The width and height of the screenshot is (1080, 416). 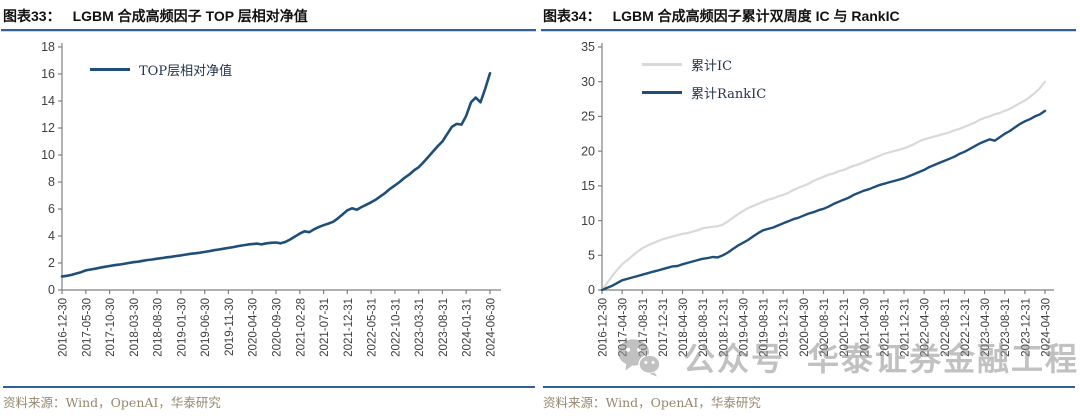 I want to click on svg-text: 2021-07-31, so click(x=325, y=327).